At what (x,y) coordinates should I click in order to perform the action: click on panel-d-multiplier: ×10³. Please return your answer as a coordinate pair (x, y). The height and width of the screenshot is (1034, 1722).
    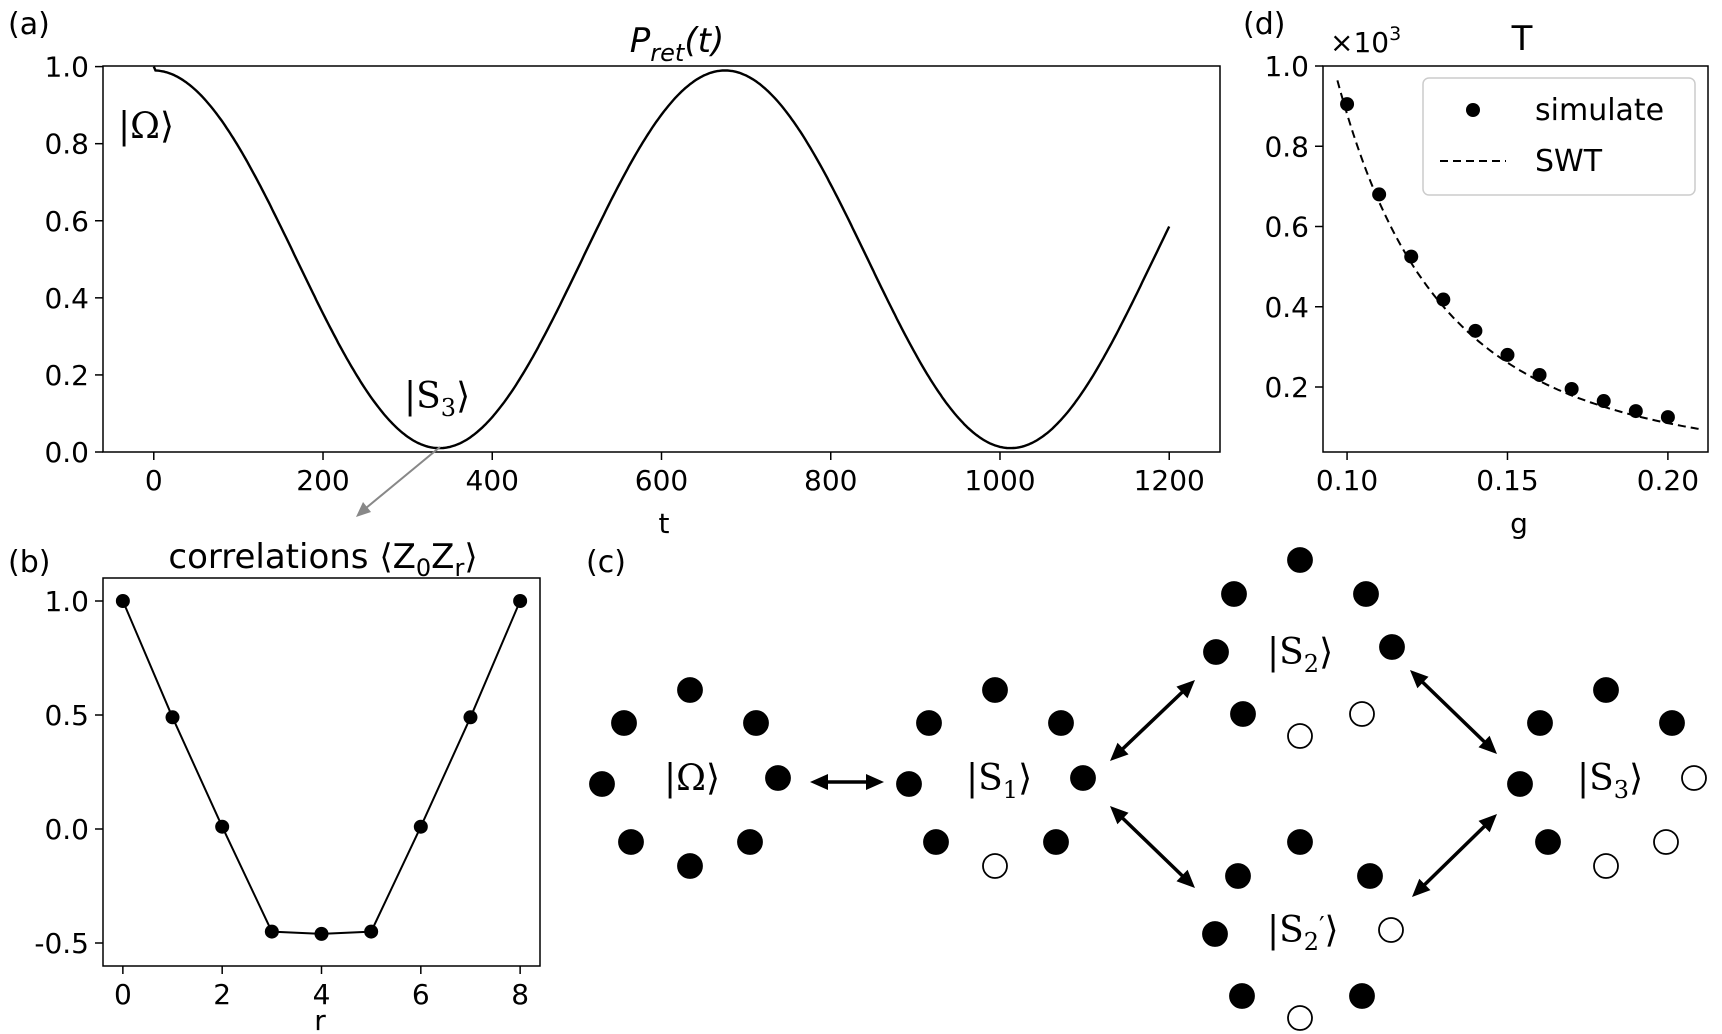
    Looking at the image, I should click on (1365, 41).